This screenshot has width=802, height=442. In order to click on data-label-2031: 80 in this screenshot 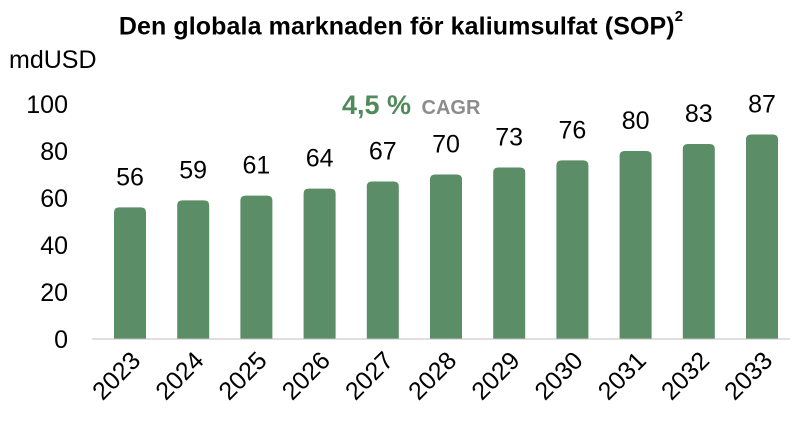, I will do `click(636, 121)`.